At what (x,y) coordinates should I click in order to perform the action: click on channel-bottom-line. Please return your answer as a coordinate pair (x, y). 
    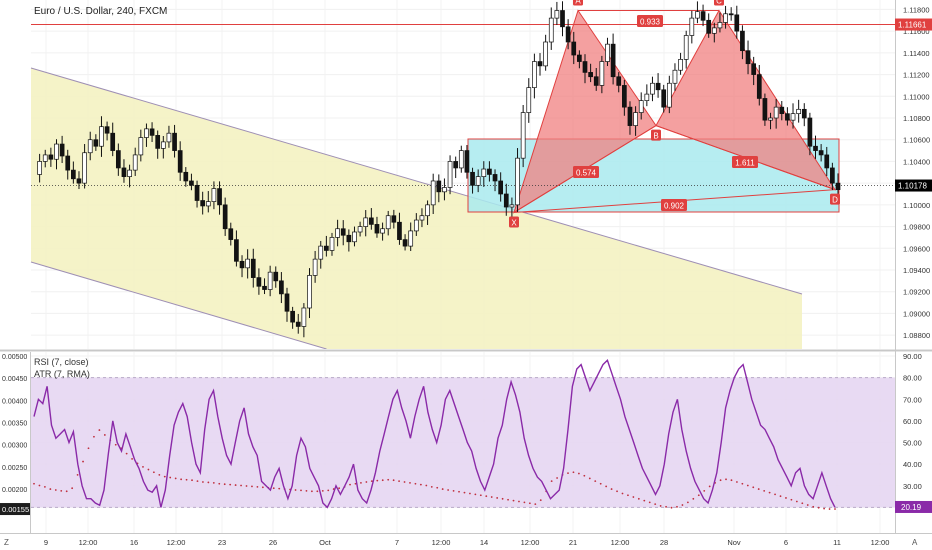
    Looking at the image, I should click on (178, 305).